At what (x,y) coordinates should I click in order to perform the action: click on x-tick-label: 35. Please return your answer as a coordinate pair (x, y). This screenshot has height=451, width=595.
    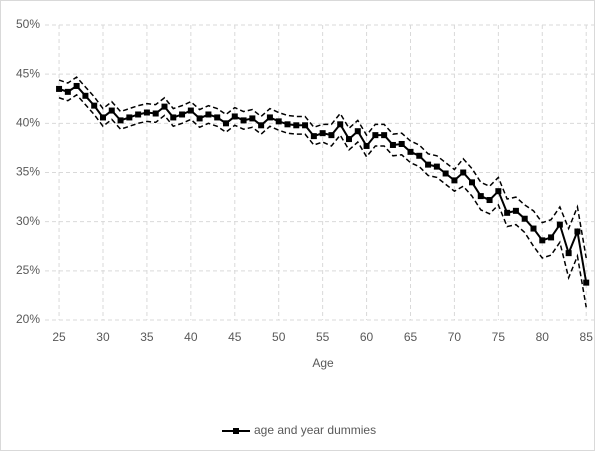
    Looking at the image, I should click on (147, 337).